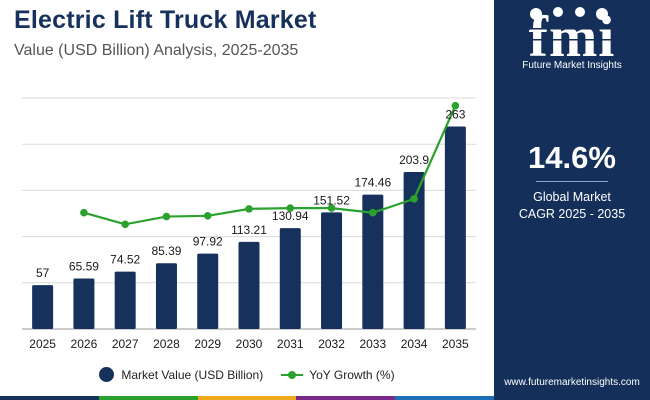 The width and height of the screenshot is (650, 400). Describe the element at coordinates (84, 212) in the screenshot. I see `yoy-point-2026` at that location.